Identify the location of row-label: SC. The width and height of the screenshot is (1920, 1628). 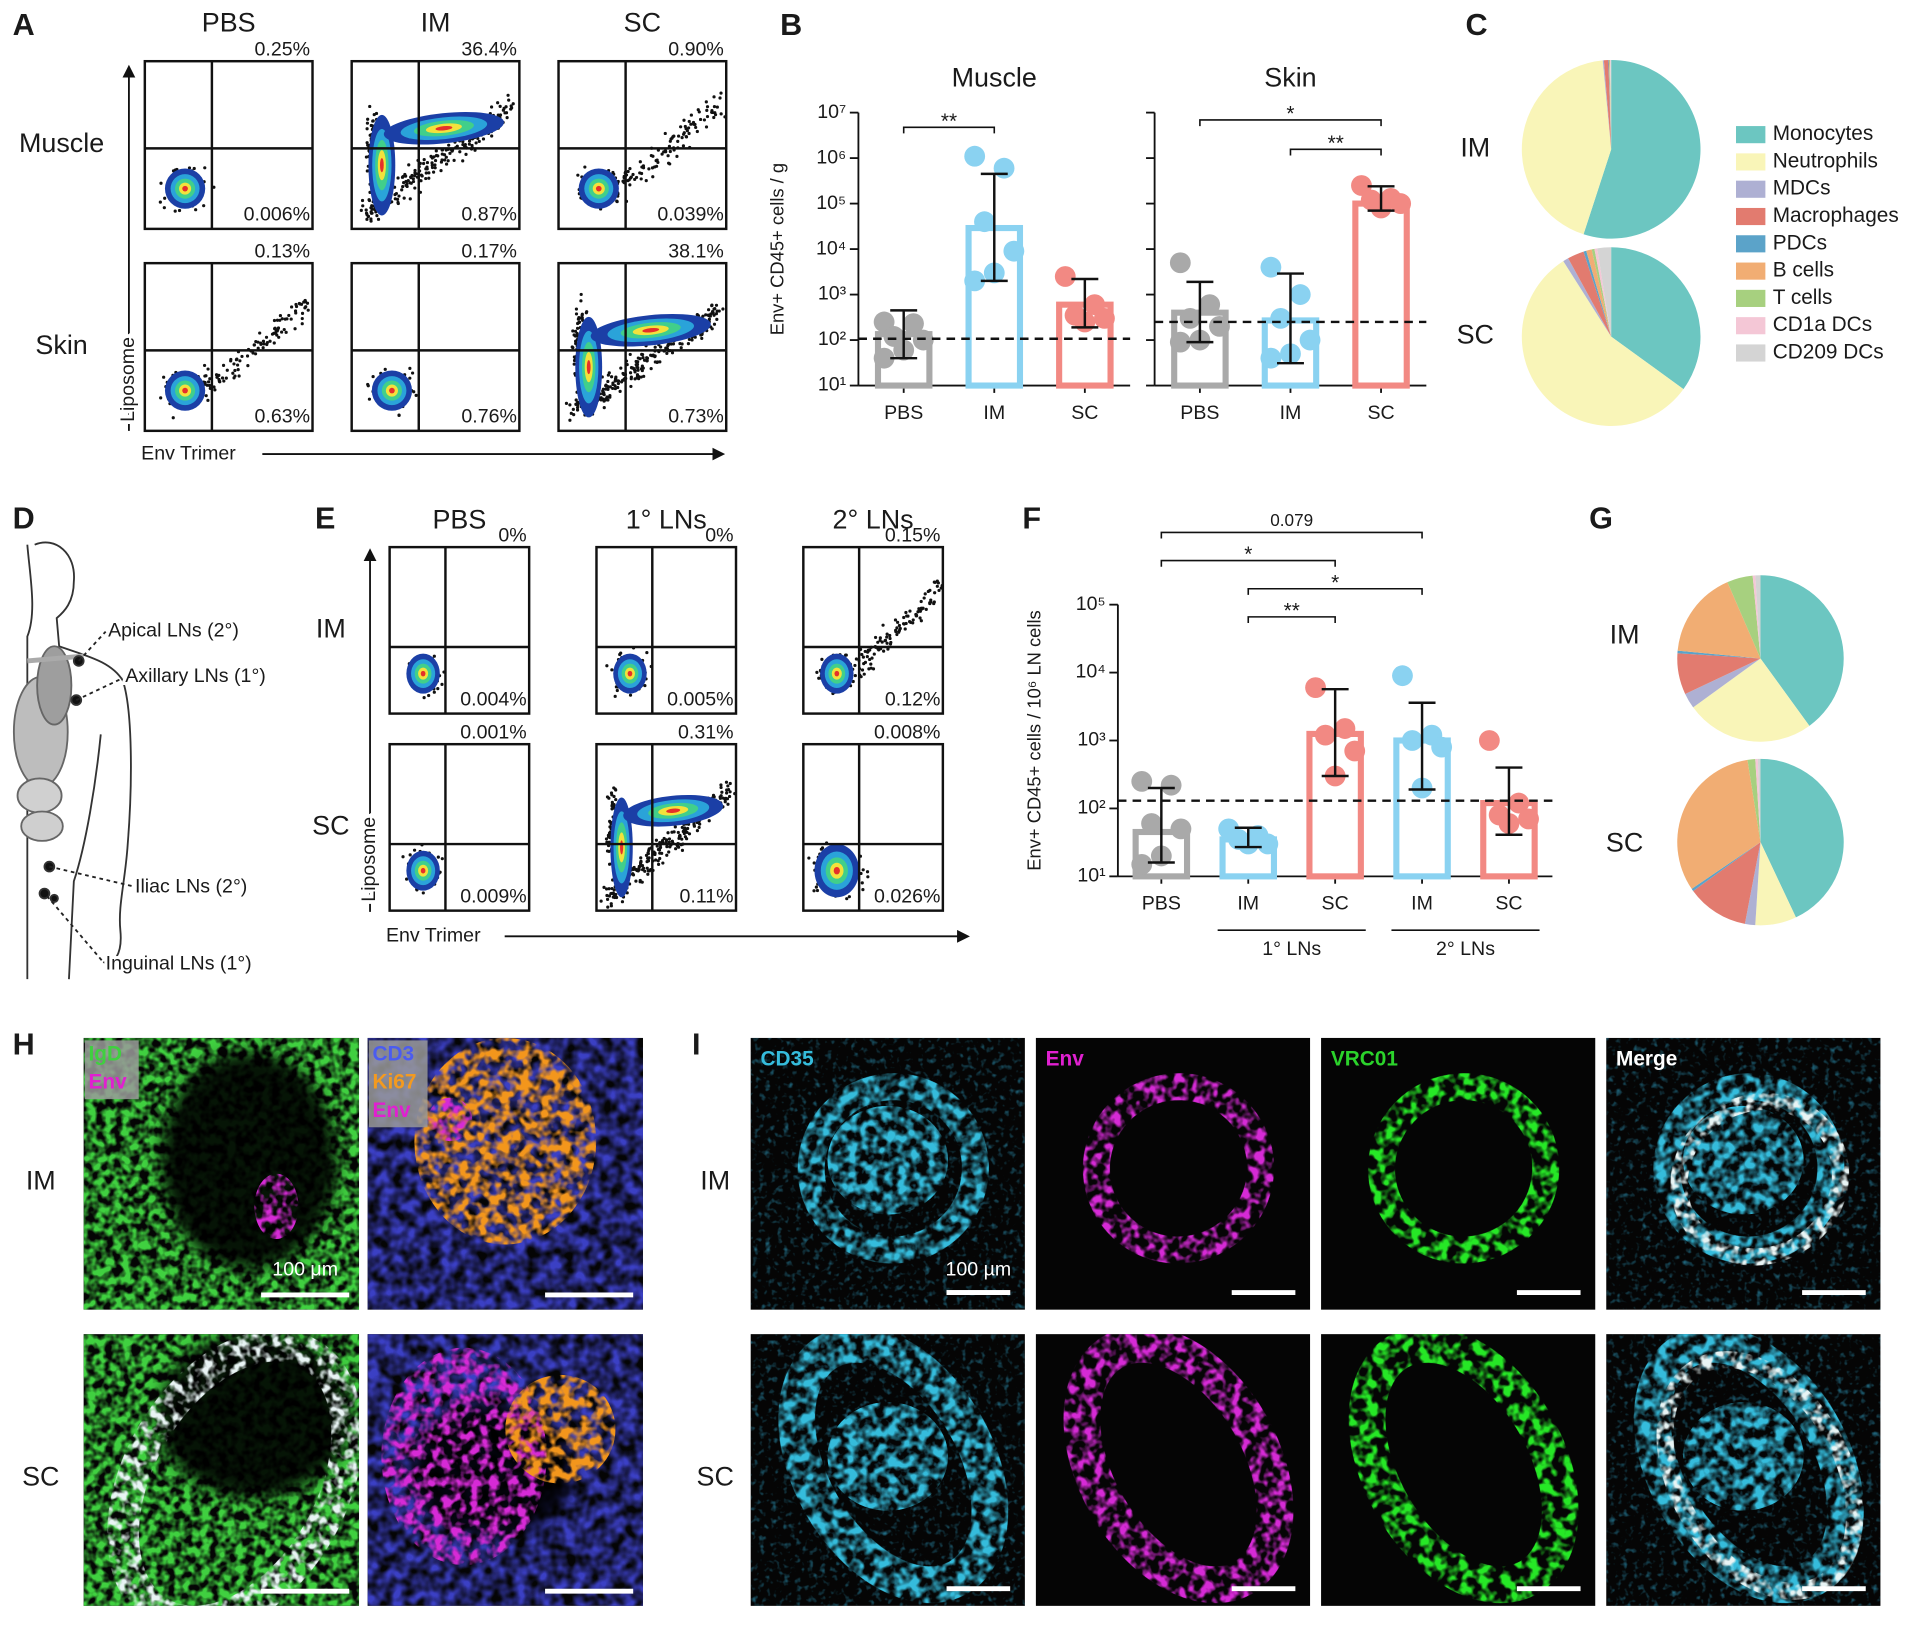
(1475, 335).